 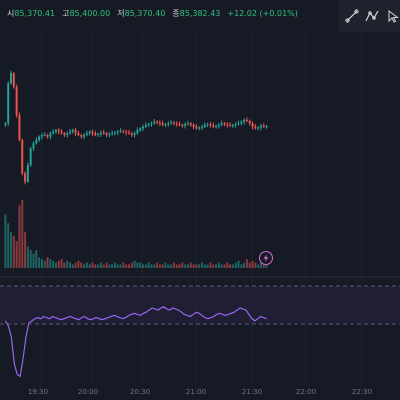 I want to click on line-tool-icon, so click(x=352, y=16).